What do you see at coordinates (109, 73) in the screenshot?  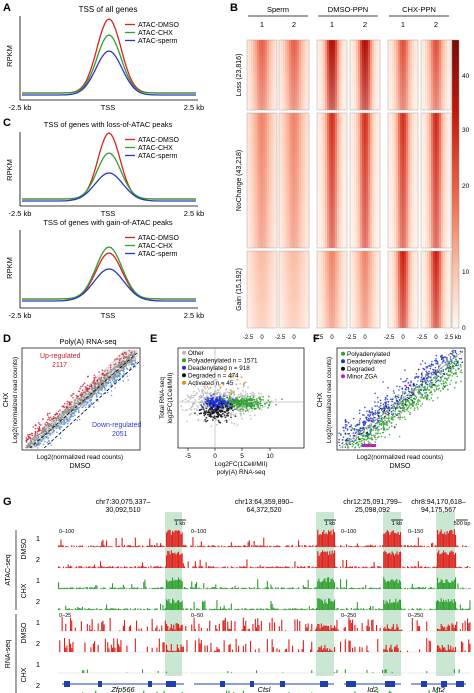 I see `panel-a-sperm-line` at bounding box center [109, 73].